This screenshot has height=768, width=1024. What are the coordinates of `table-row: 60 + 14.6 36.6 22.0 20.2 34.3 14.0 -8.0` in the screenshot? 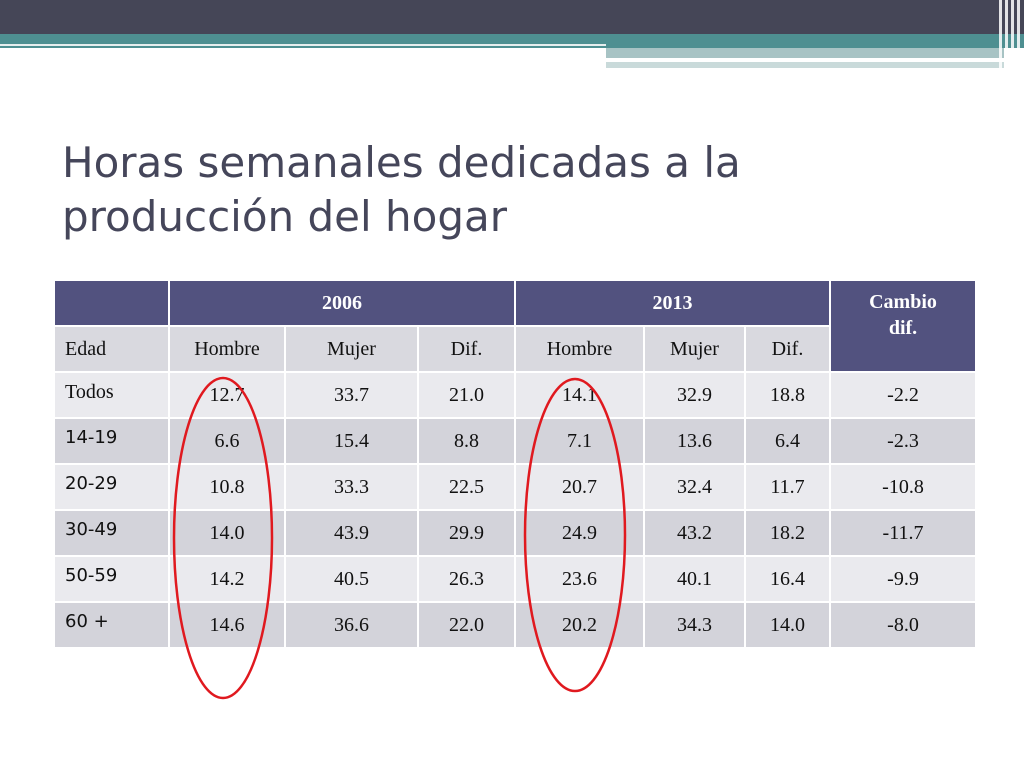 It's located at (515, 625).